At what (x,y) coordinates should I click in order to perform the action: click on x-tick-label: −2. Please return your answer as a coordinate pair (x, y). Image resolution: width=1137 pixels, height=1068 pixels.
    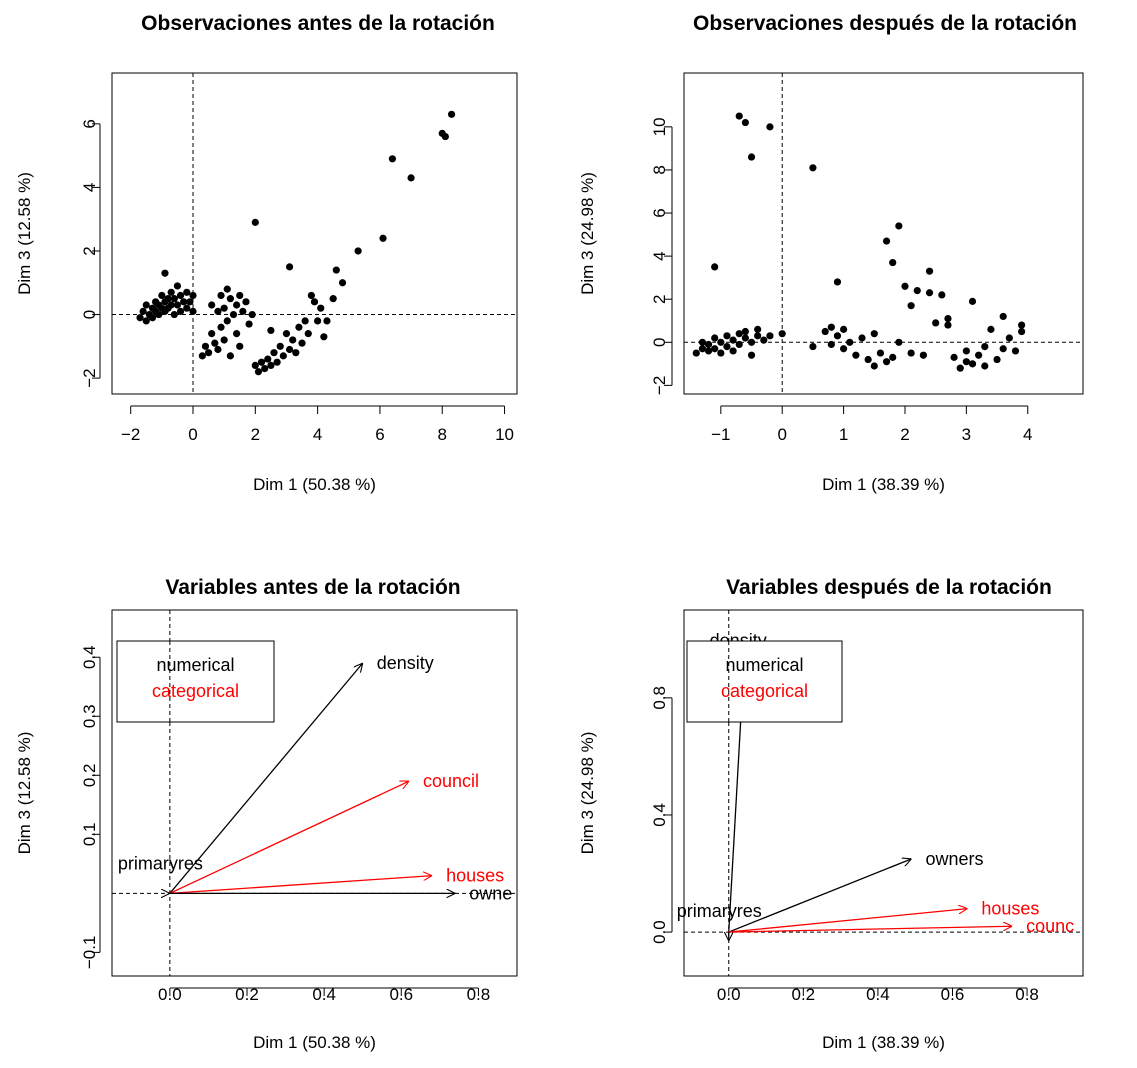
    Looking at the image, I should click on (130, 434).